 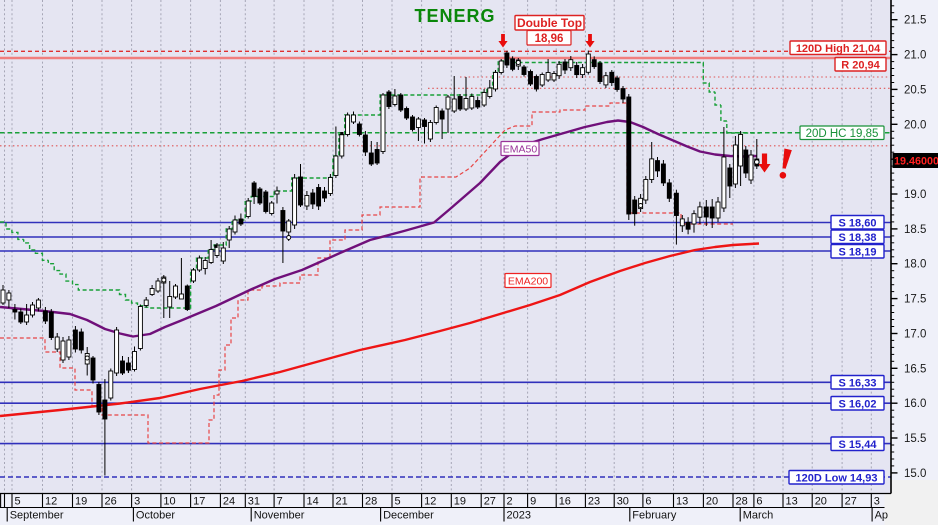 What do you see at coordinates (838, 49) in the screenshot?
I see `svg-text: 120D High 21,04` at bounding box center [838, 49].